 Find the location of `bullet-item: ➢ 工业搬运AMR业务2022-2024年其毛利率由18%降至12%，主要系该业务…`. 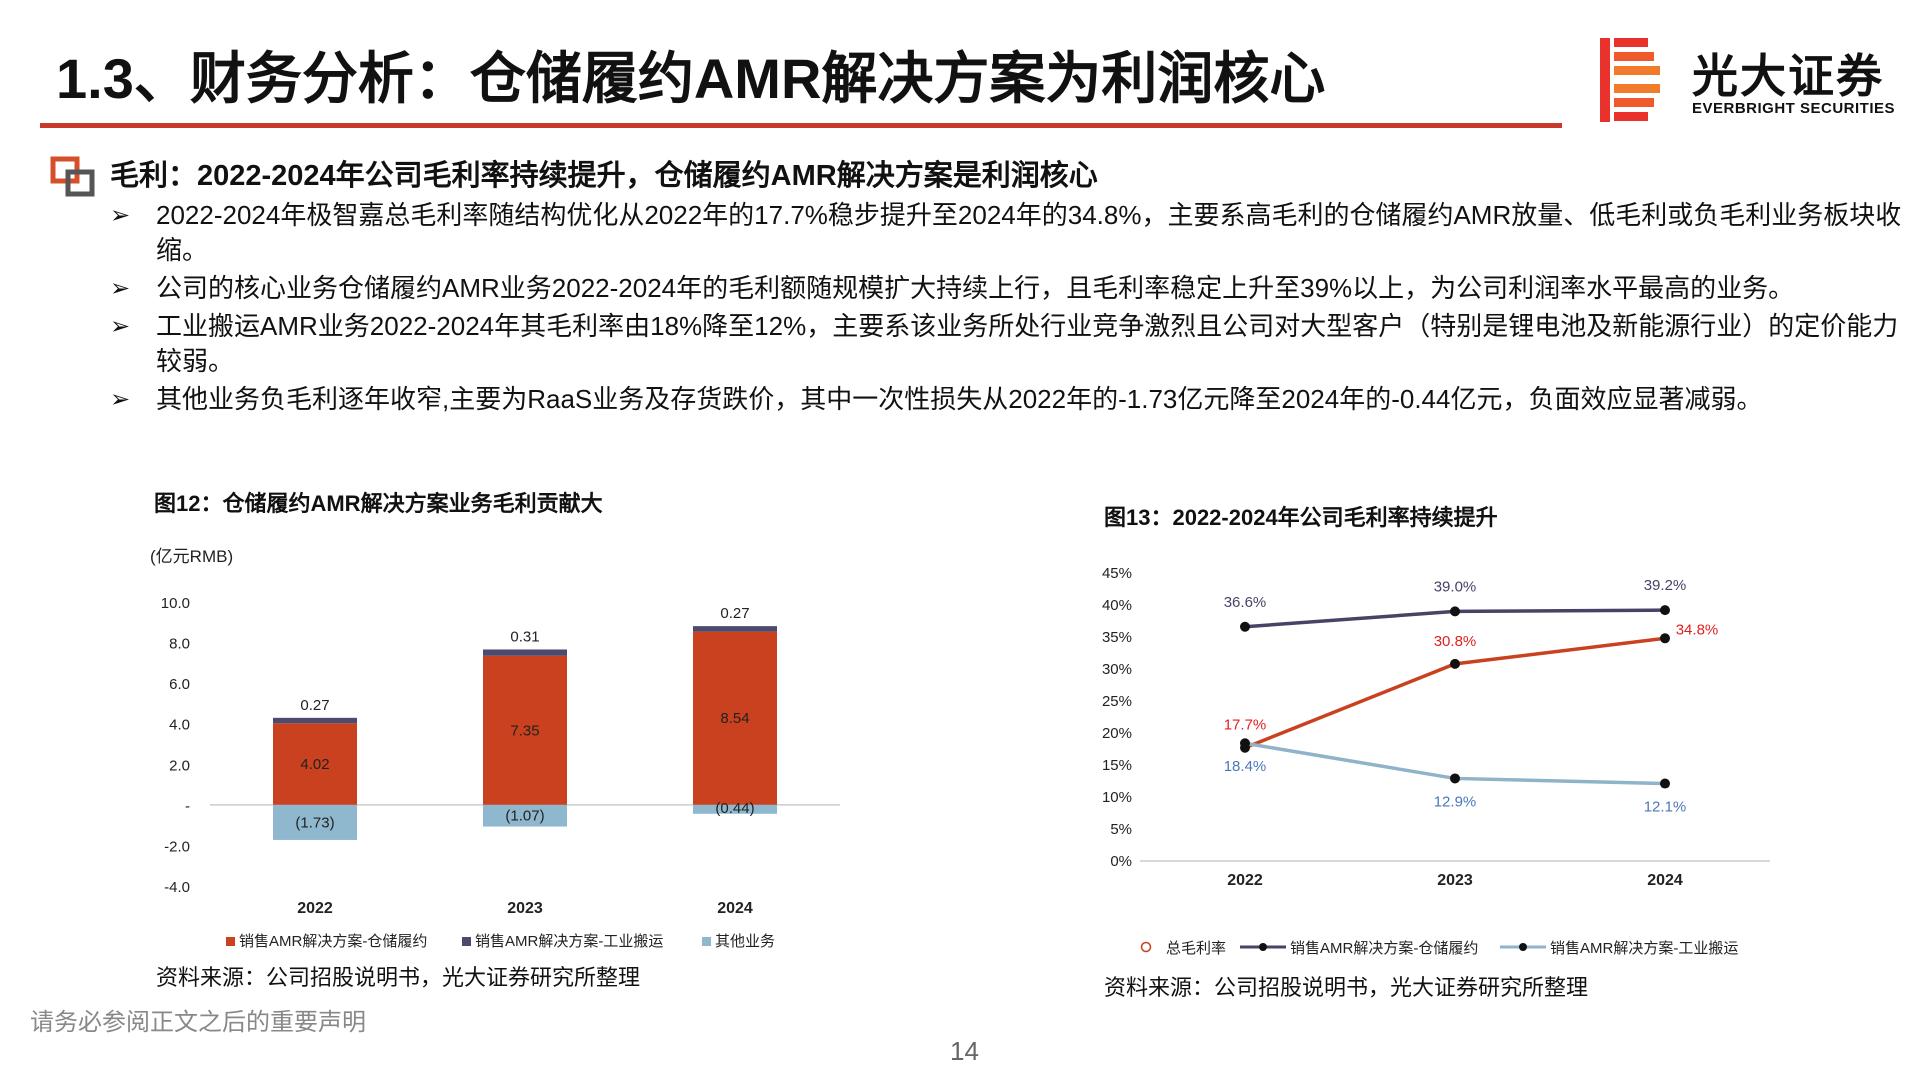

bullet-item: ➢ 工业搬运AMR业务2022-2024年其毛利率由18%降至12%，主要系该业务… is located at coordinates (1010, 344).